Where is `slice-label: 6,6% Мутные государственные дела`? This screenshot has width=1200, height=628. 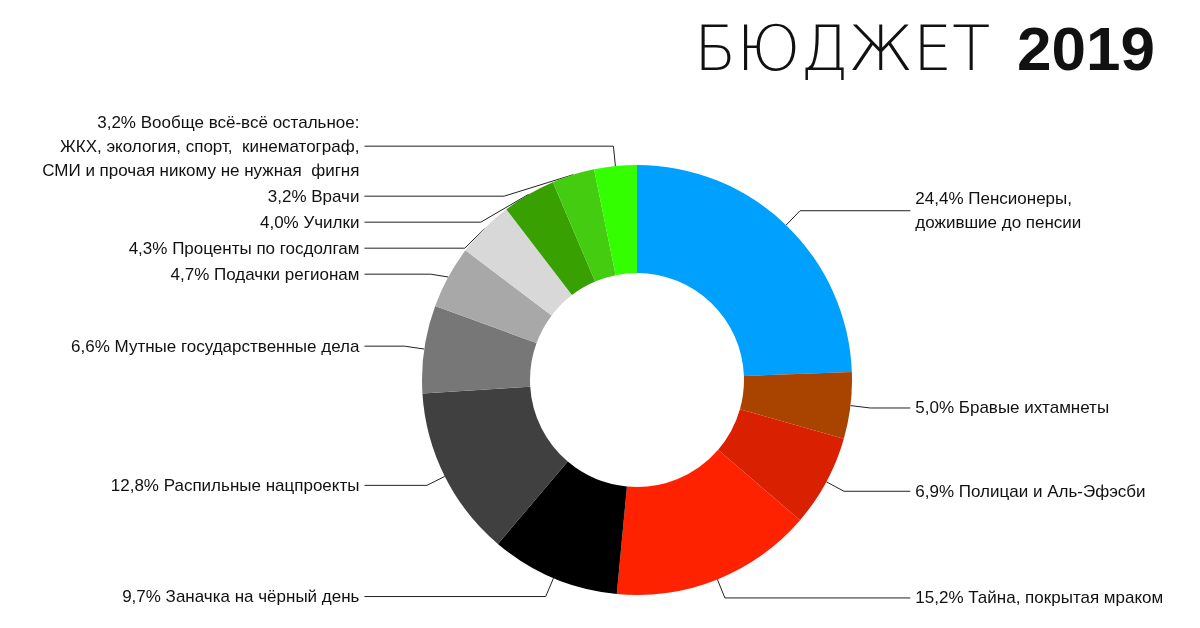 slice-label: 6,6% Мутные государственные дела is located at coordinates (215, 346).